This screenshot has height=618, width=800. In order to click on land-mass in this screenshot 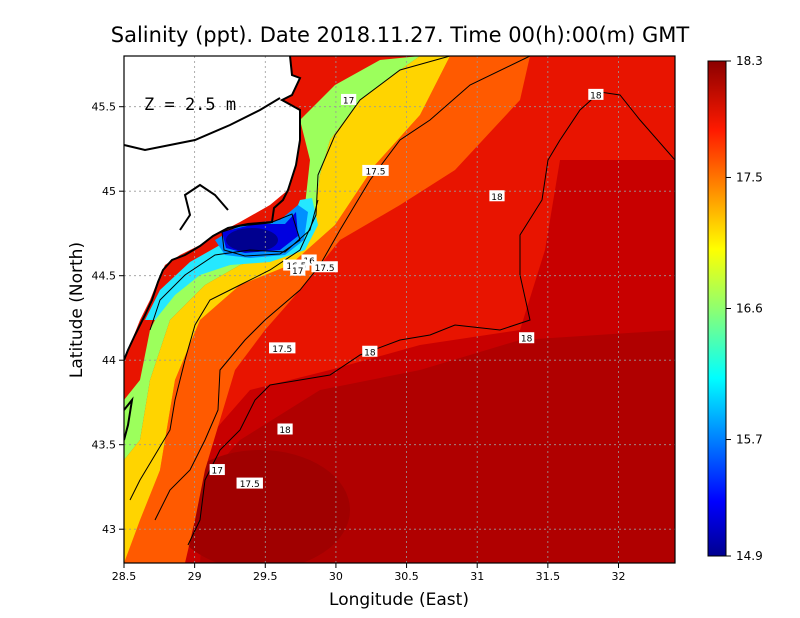, I will do `click(212, 208)`.